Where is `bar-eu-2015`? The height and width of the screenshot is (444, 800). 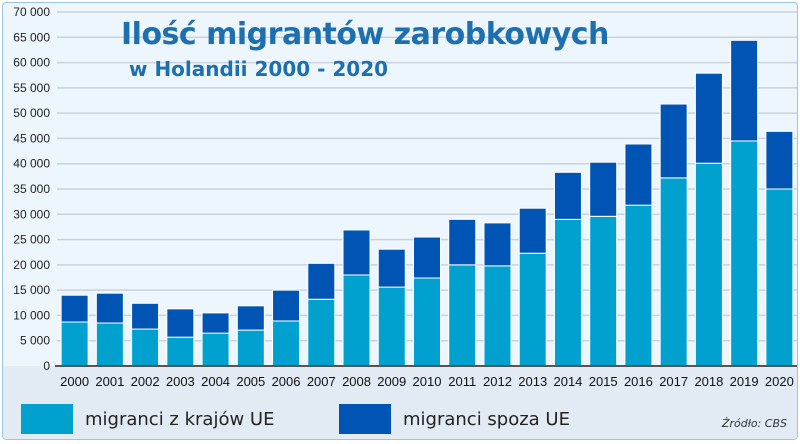
bar-eu-2015 is located at coordinates (603, 291).